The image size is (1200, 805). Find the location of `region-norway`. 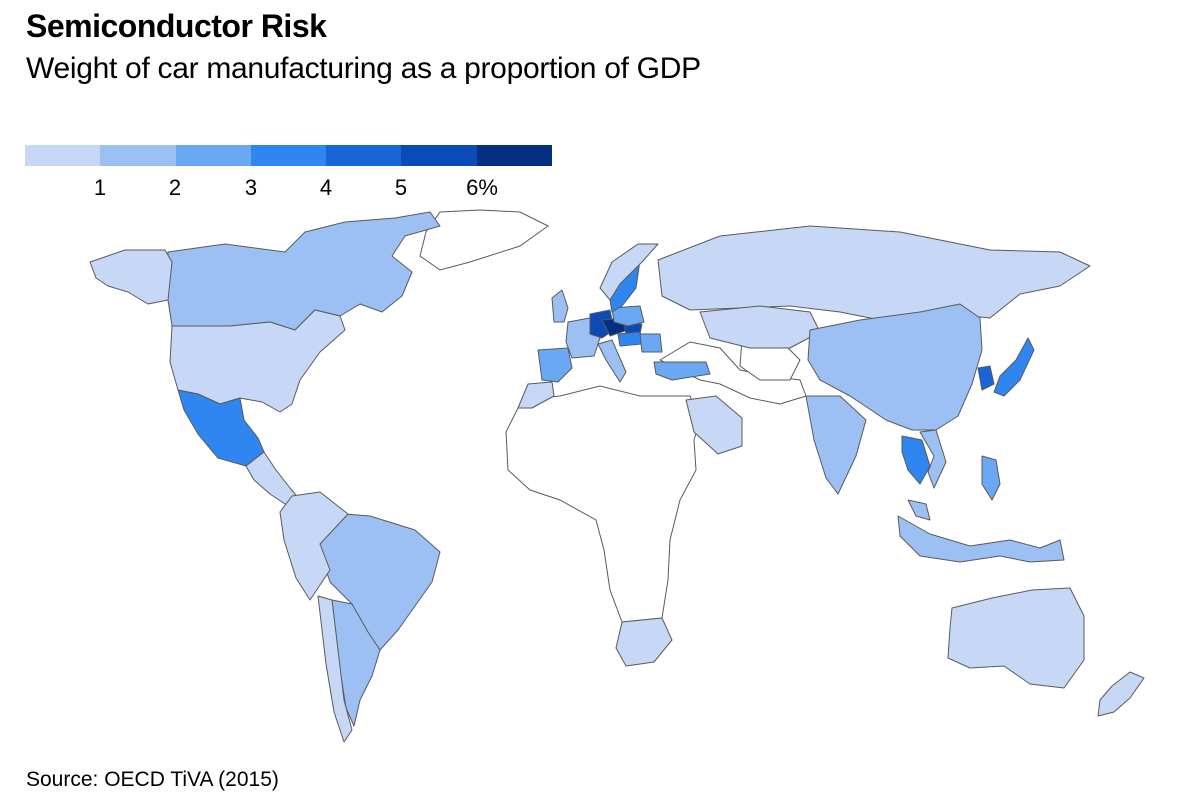

region-norway is located at coordinates (629, 272).